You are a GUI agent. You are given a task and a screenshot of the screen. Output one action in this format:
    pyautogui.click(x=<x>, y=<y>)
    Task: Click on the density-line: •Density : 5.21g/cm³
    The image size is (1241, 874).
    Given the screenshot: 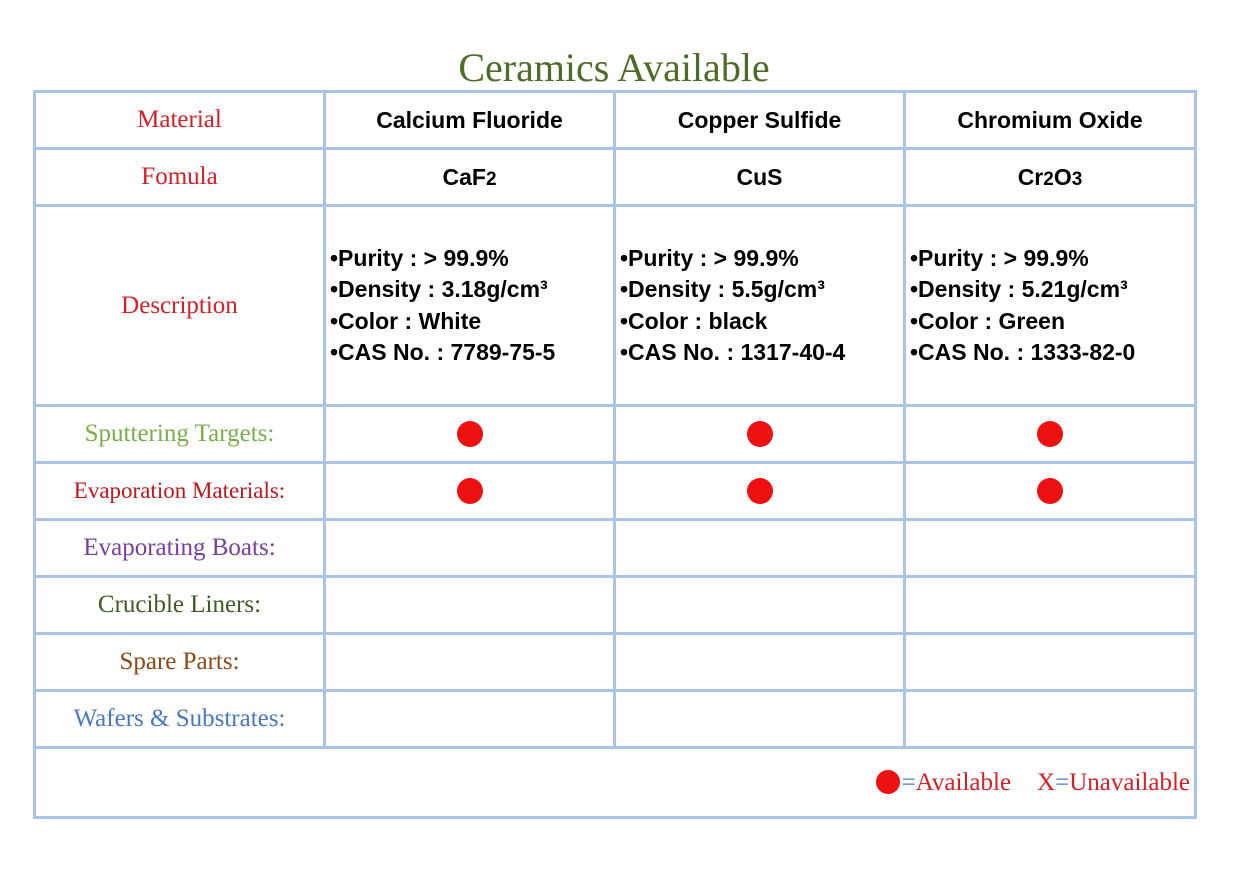 What is the action you would take?
    pyautogui.click(x=1019, y=289)
    